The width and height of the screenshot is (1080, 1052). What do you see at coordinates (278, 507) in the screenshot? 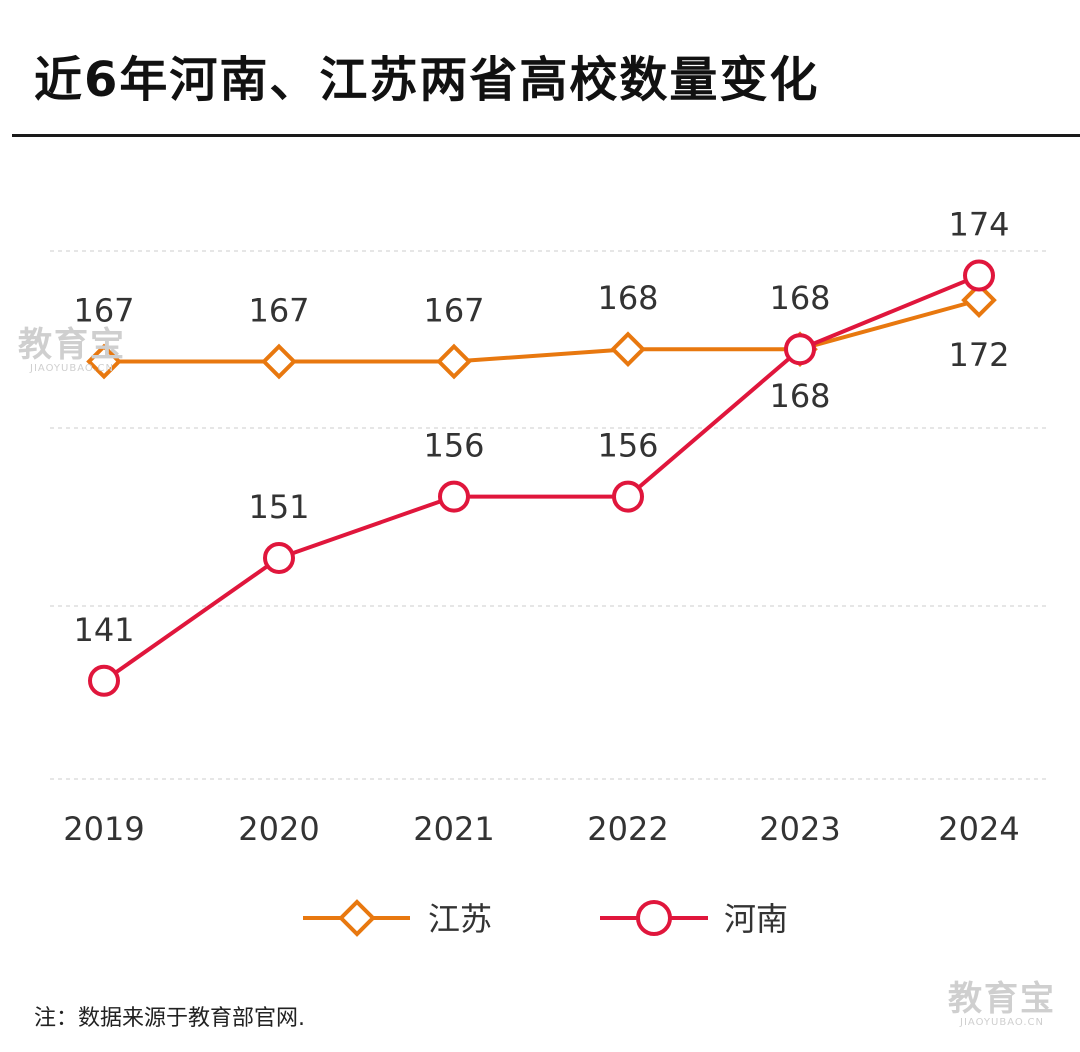
I see `data-label-henan: 151` at bounding box center [278, 507].